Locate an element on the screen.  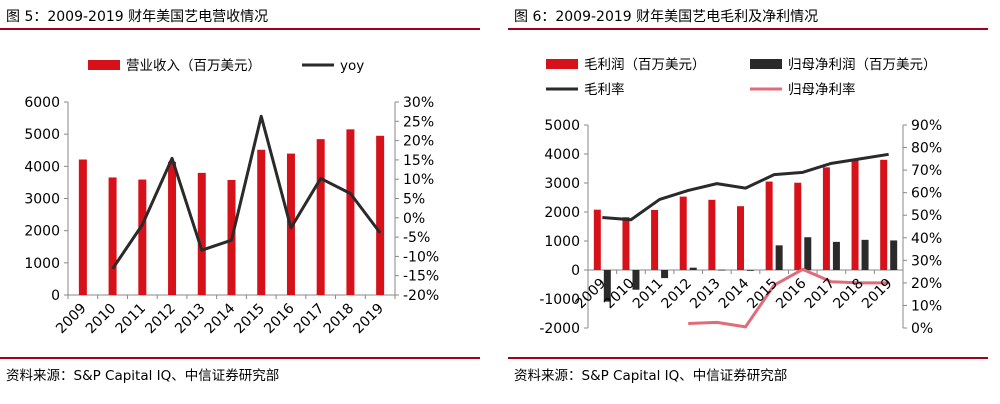
right-y-tick-label: 60% is located at coordinates (926, 194).